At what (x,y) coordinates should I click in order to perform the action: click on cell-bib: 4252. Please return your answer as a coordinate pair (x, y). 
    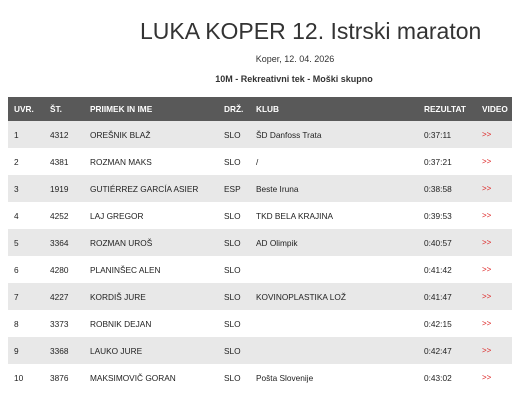
    Looking at the image, I should click on (59, 215).